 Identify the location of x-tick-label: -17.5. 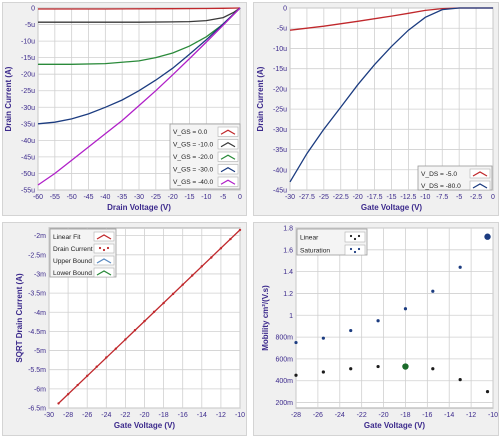
(375, 197).